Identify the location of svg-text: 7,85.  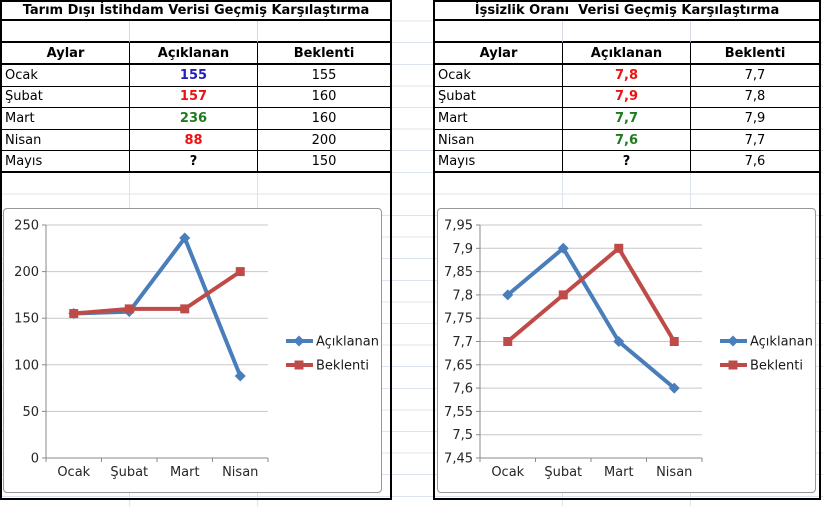
(458, 272).